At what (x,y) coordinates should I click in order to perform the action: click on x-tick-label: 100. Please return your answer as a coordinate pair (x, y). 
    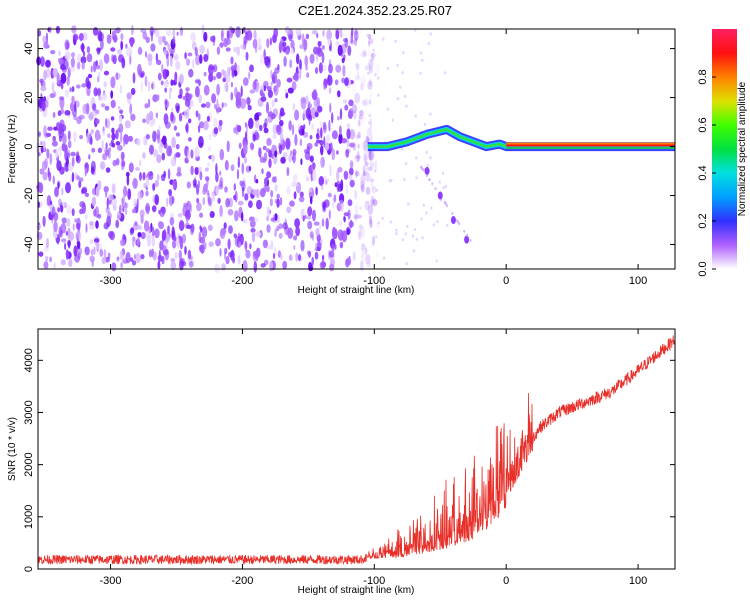
    Looking at the image, I should click on (638, 281).